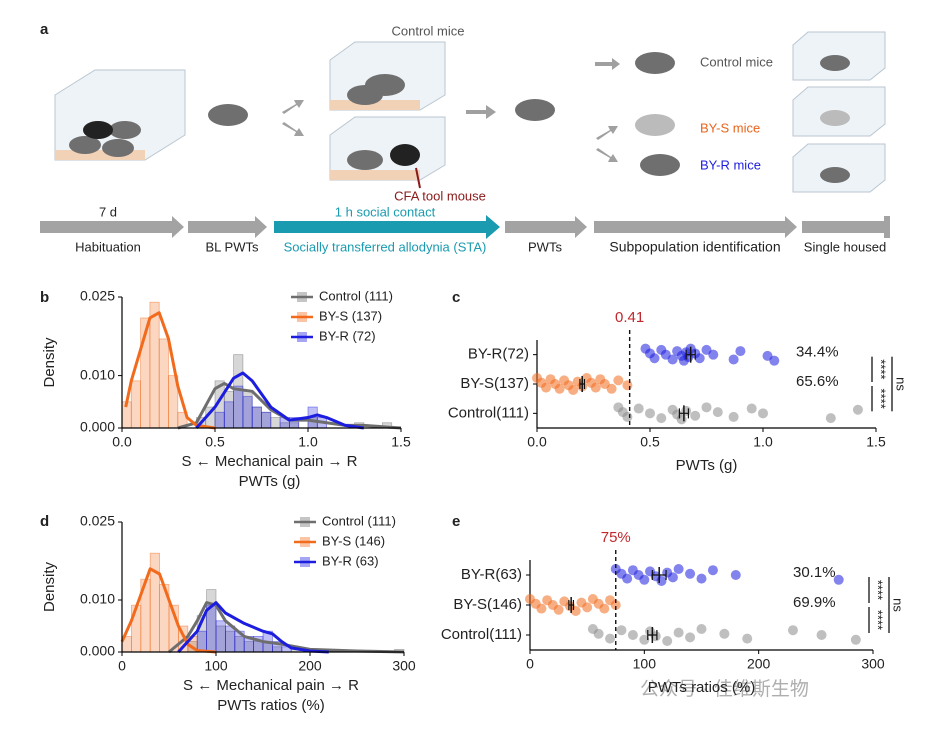 The image size is (936, 729). I want to click on stage-label: PWTs, so click(545, 246).